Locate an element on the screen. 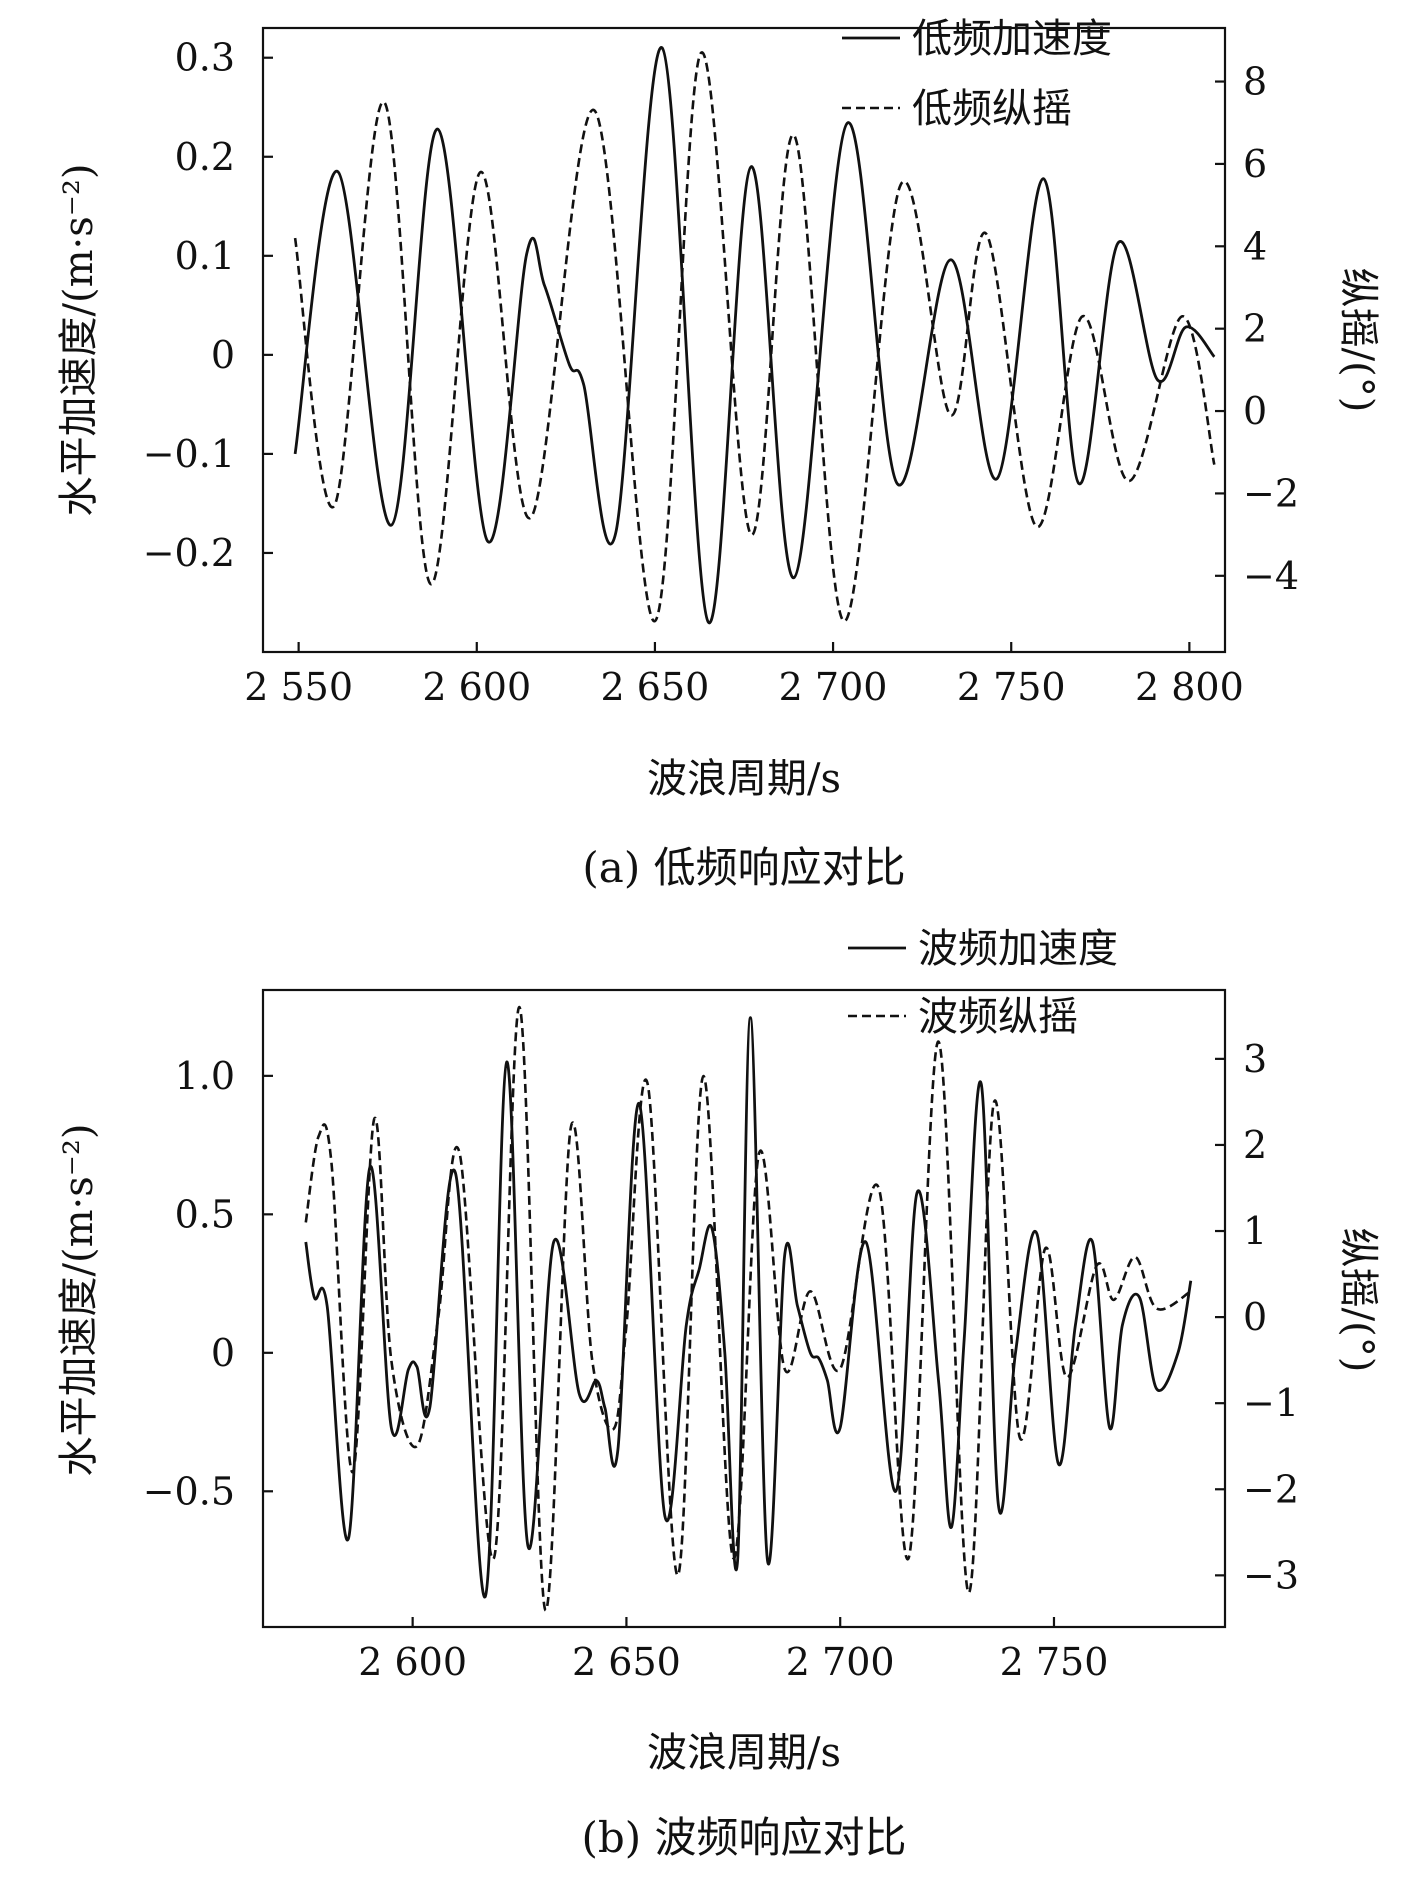 The height and width of the screenshot is (1878, 1417). x-tick-label: 2 800 is located at coordinates (1189, 687).